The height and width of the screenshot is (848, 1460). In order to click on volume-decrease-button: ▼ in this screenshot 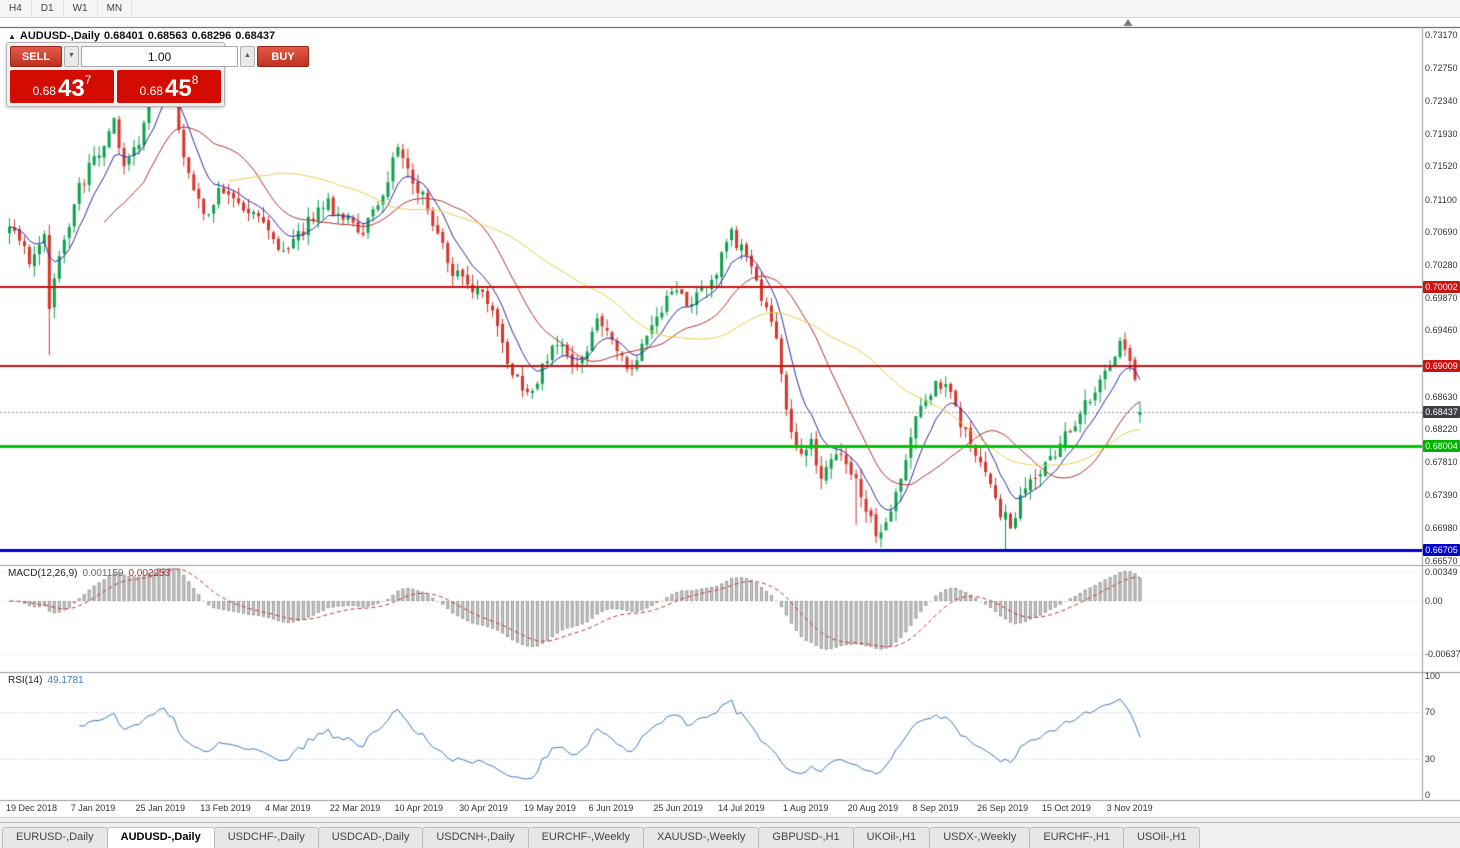, I will do `click(71, 56)`.